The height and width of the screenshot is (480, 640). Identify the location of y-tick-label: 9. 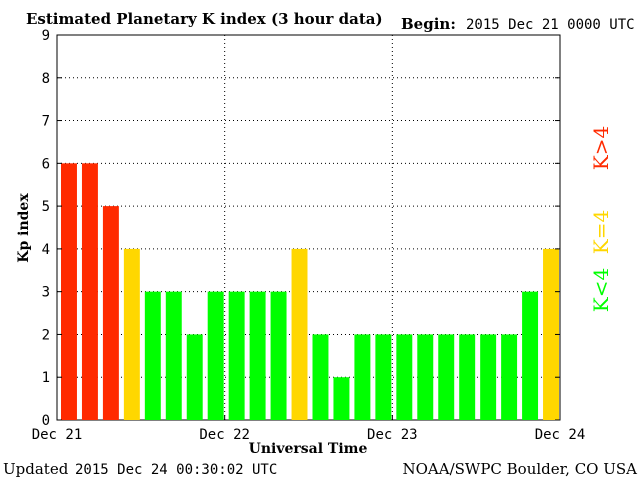
(46, 36).